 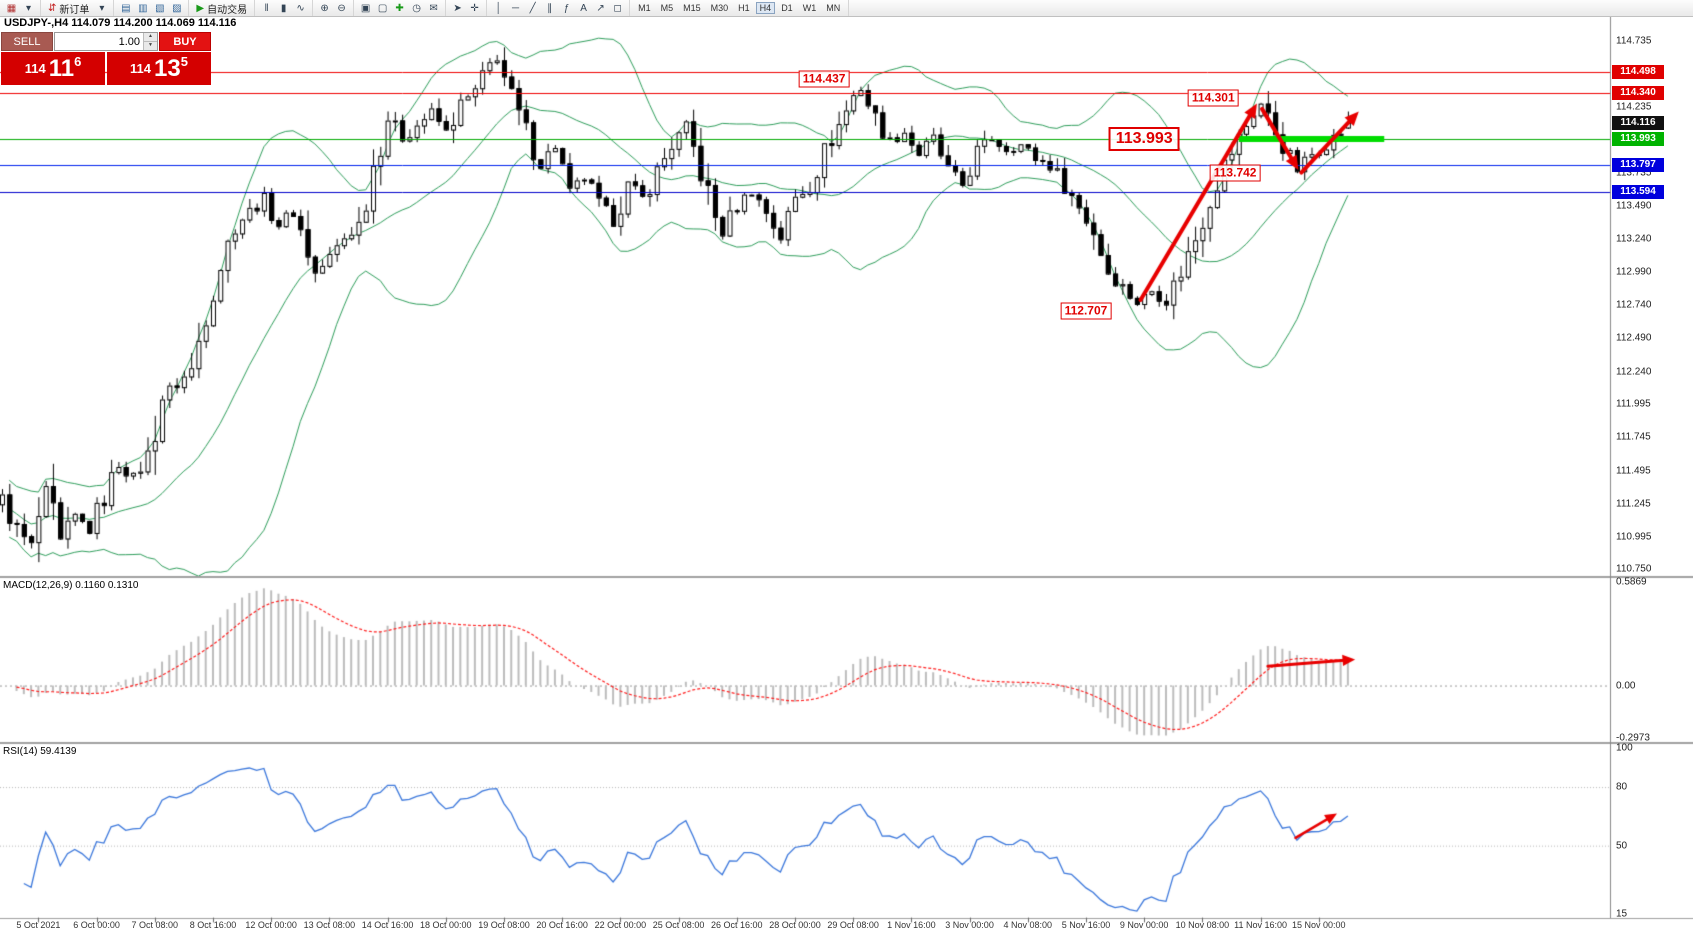 I want to click on toolbar-group: │ ─ ╱ ∥ ƒ A ↗ ◻, so click(x=559, y=8).